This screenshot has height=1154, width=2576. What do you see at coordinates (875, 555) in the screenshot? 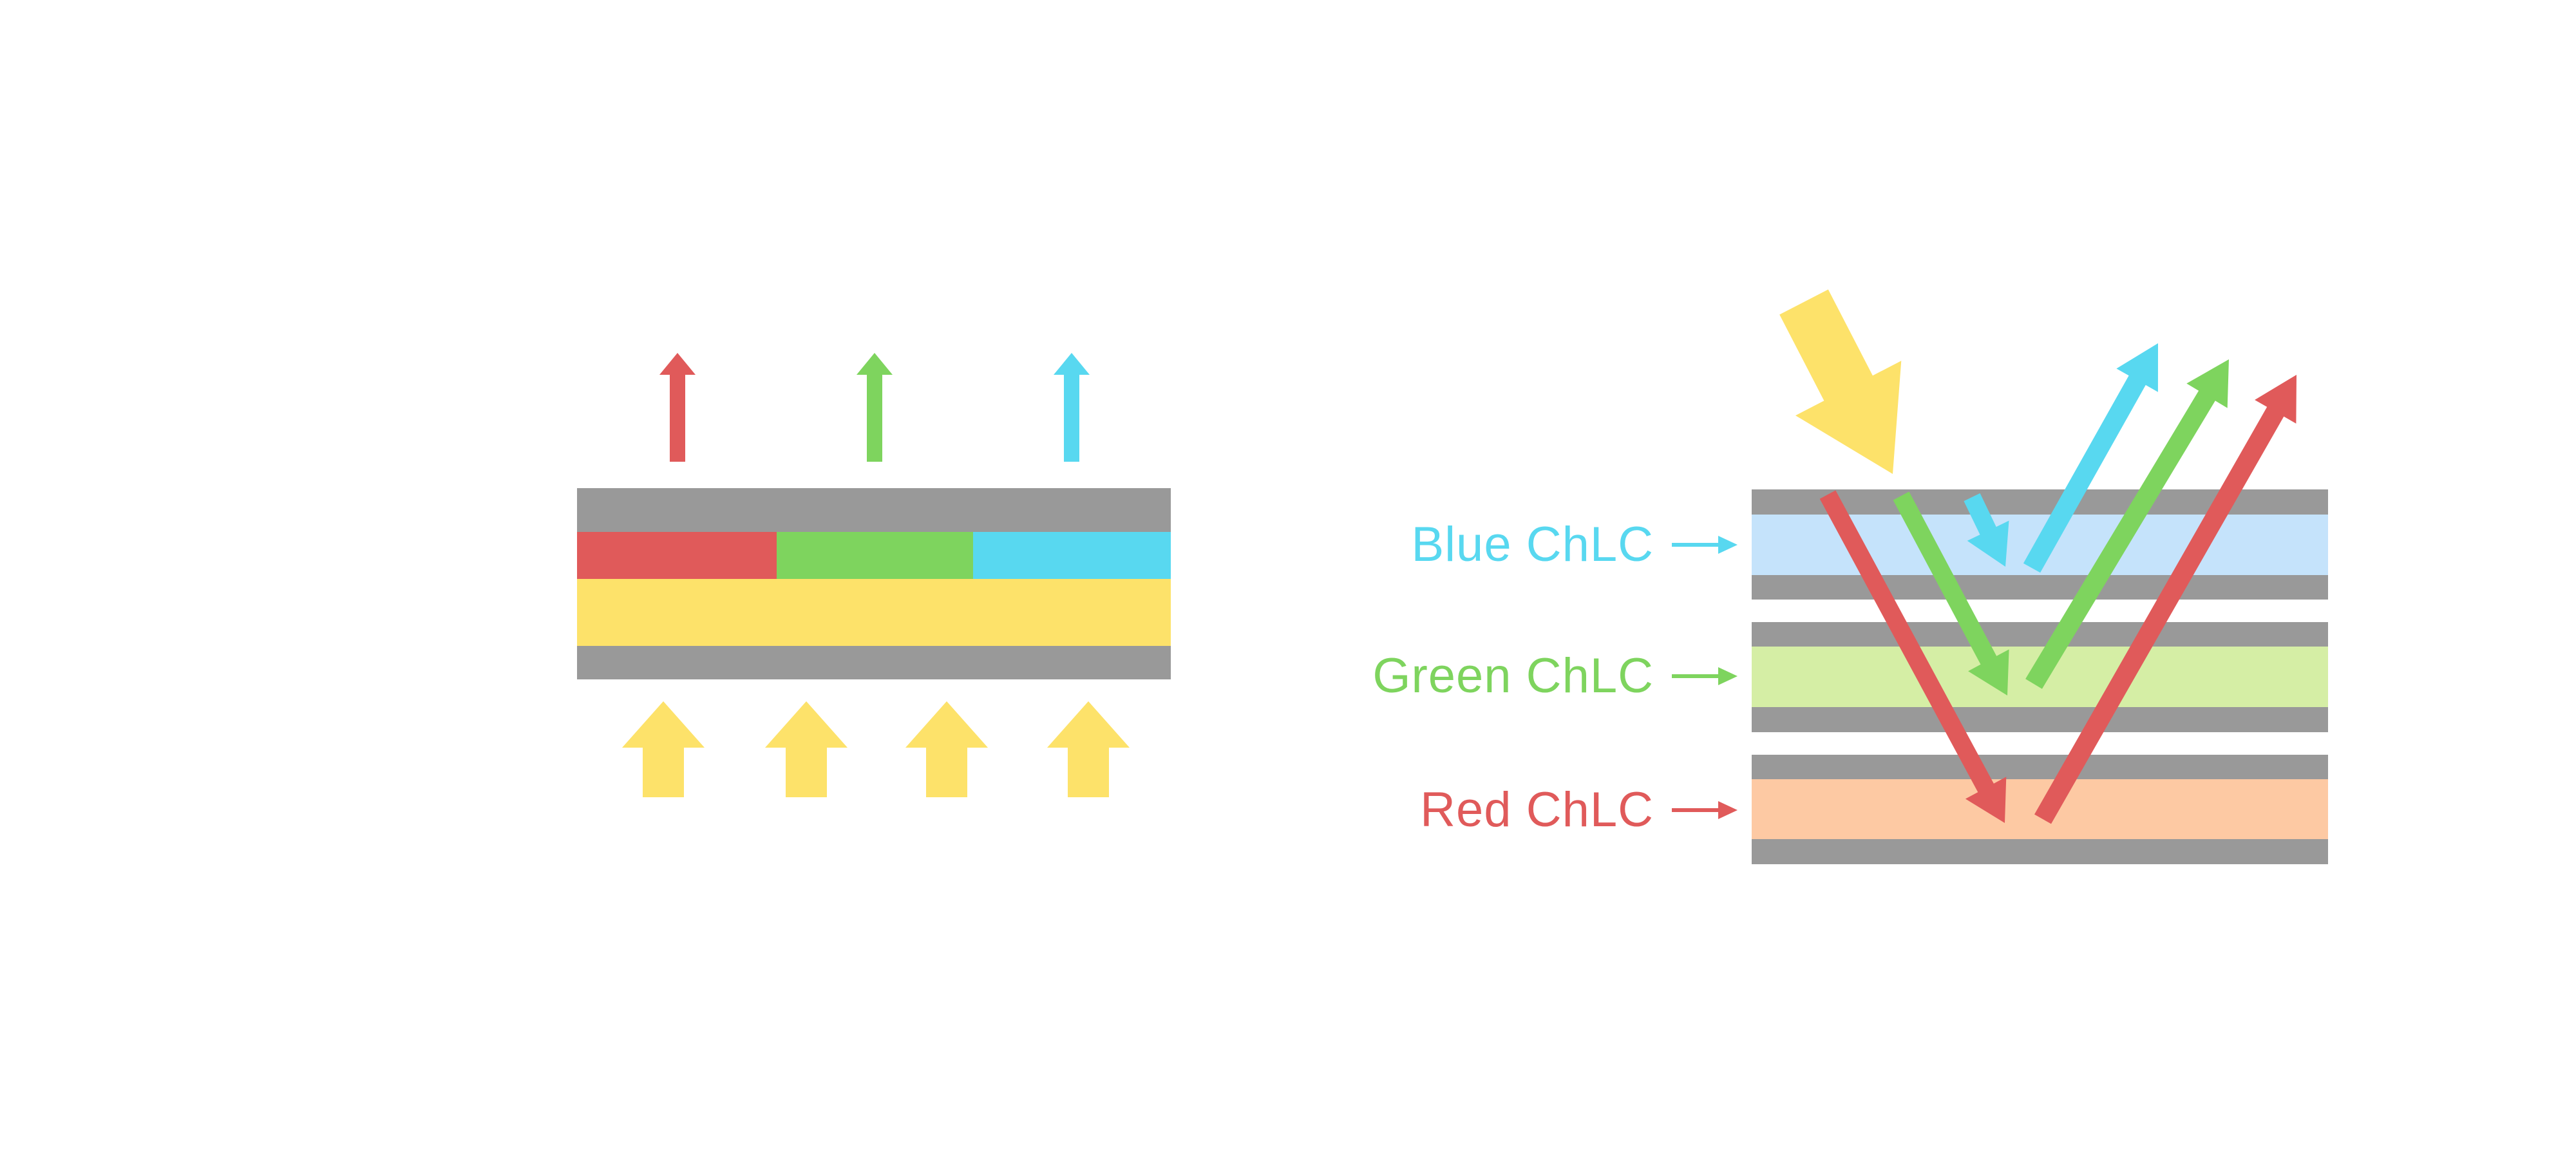
I see `green-filter-segment` at bounding box center [875, 555].